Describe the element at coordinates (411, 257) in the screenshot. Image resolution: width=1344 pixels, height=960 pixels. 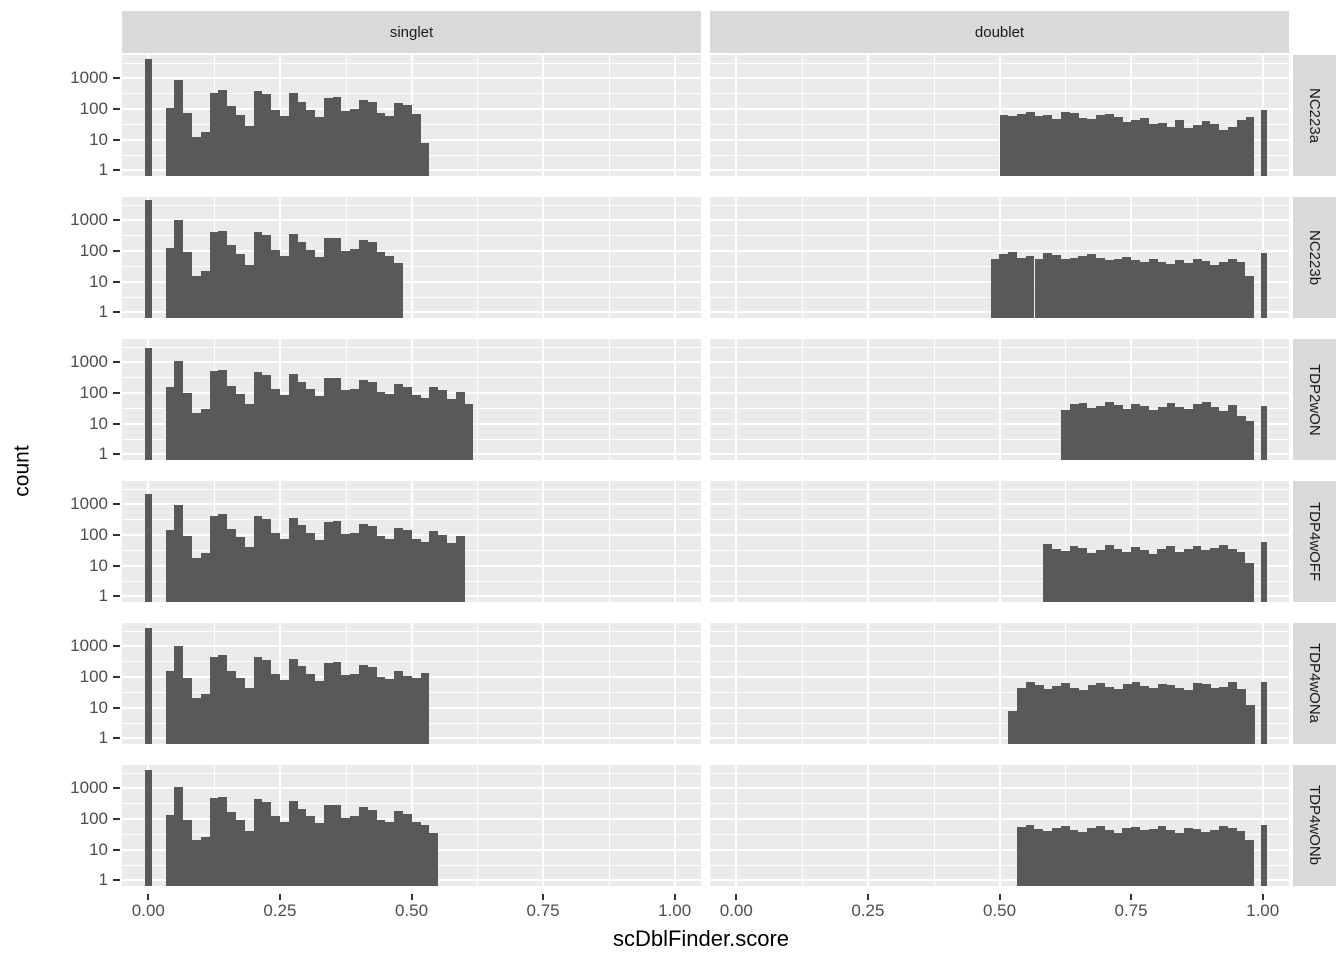
I see `facet-panel-NC223b-singlet` at that location.